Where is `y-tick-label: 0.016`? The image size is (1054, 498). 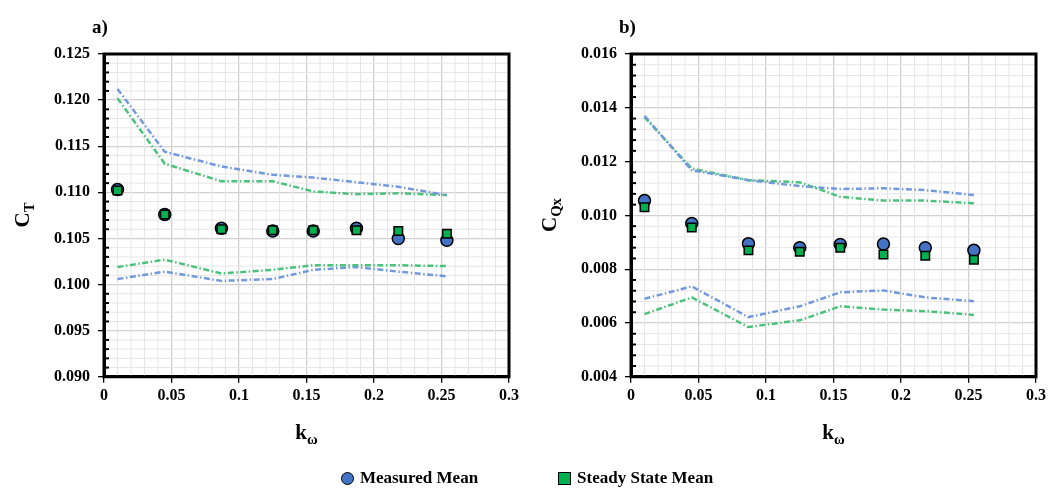 y-tick-label: 0.016 is located at coordinates (599, 53).